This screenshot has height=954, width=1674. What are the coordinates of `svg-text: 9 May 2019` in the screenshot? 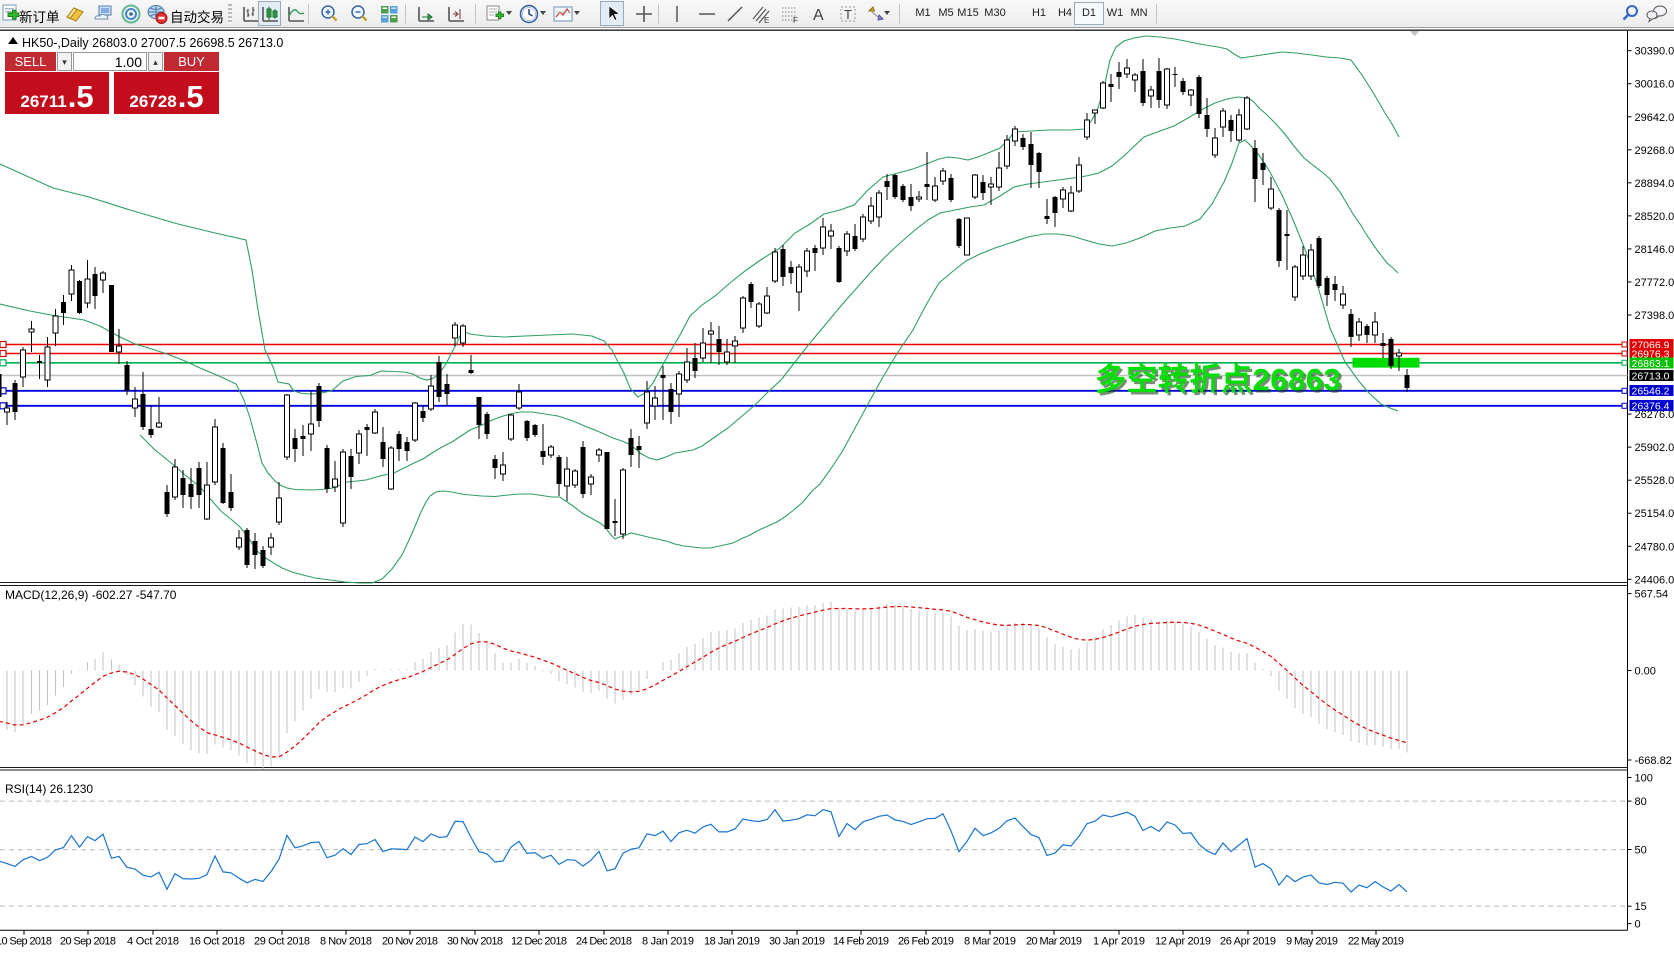 It's located at (1312, 942).